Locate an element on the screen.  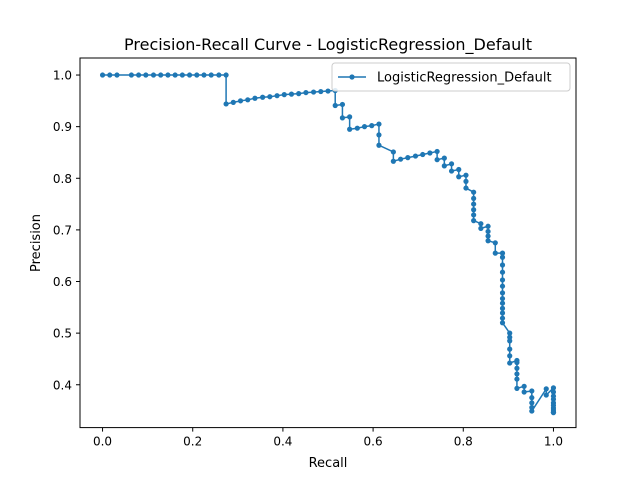
x-tick-label: 0.4 is located at coordinates (282, 442).